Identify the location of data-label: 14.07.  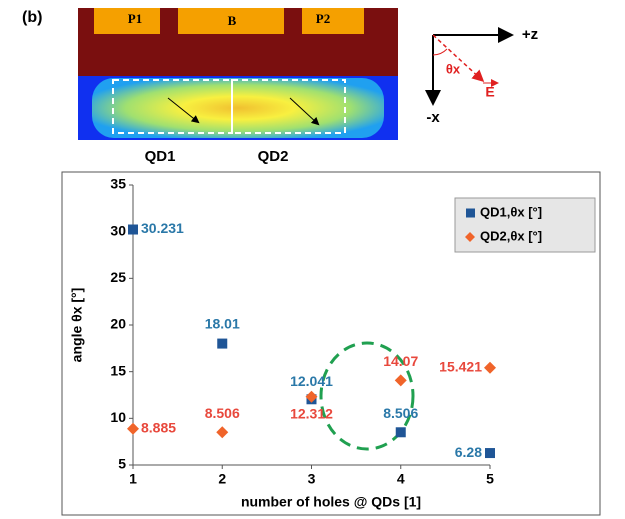
(400, 361).